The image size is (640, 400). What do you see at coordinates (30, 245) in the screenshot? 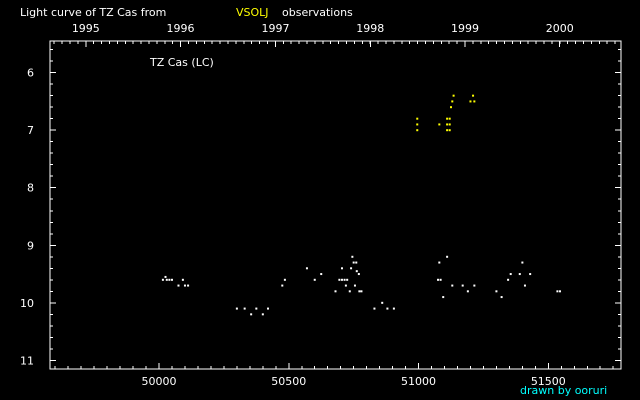
I see `y-tick-label: 9` at bounding box center [30, 245].